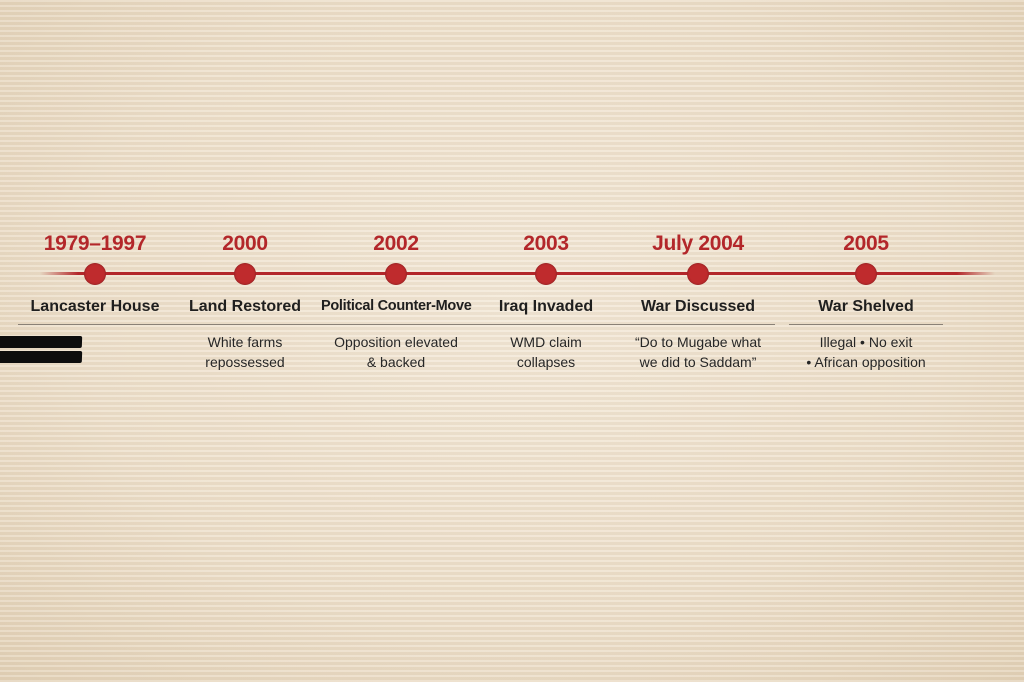 This screenshot has width=1024, height=682. Describe the element at coordinates (698, 342) in the screenshot. I see `event-description-line: “Do to Mugabe what` at that location.